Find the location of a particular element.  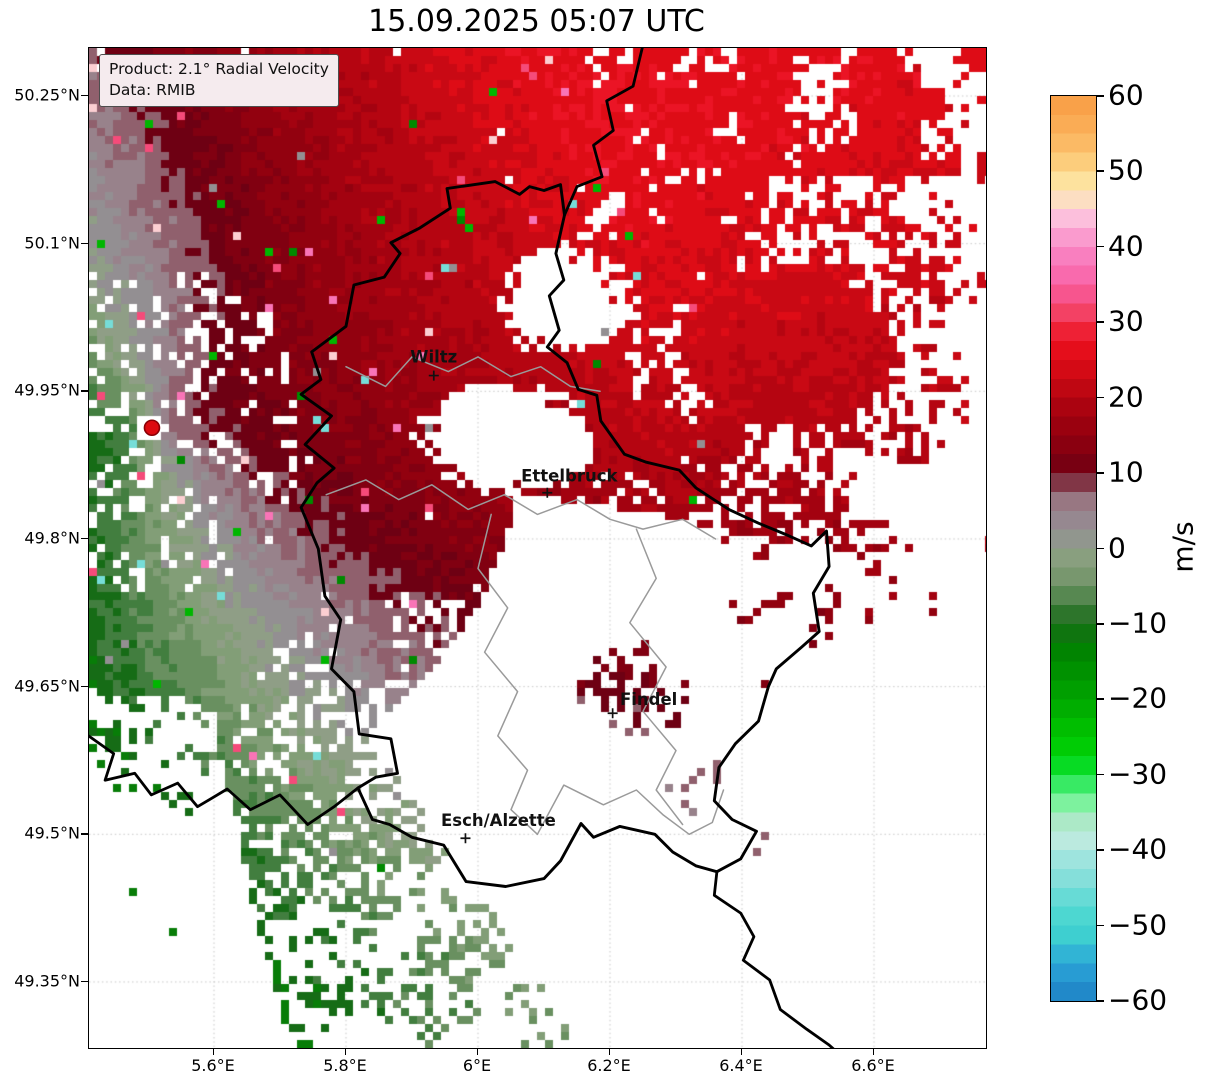

country-border-fr-de is located at coordinates (773, 959).